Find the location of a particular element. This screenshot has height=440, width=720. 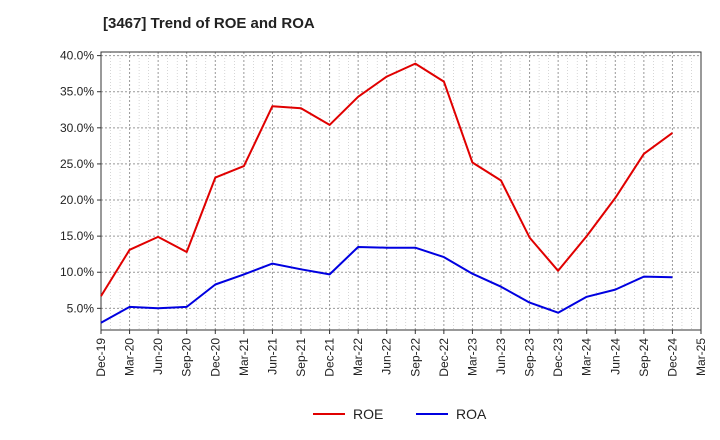

series-line-roa is located at coordinates (386, 285).